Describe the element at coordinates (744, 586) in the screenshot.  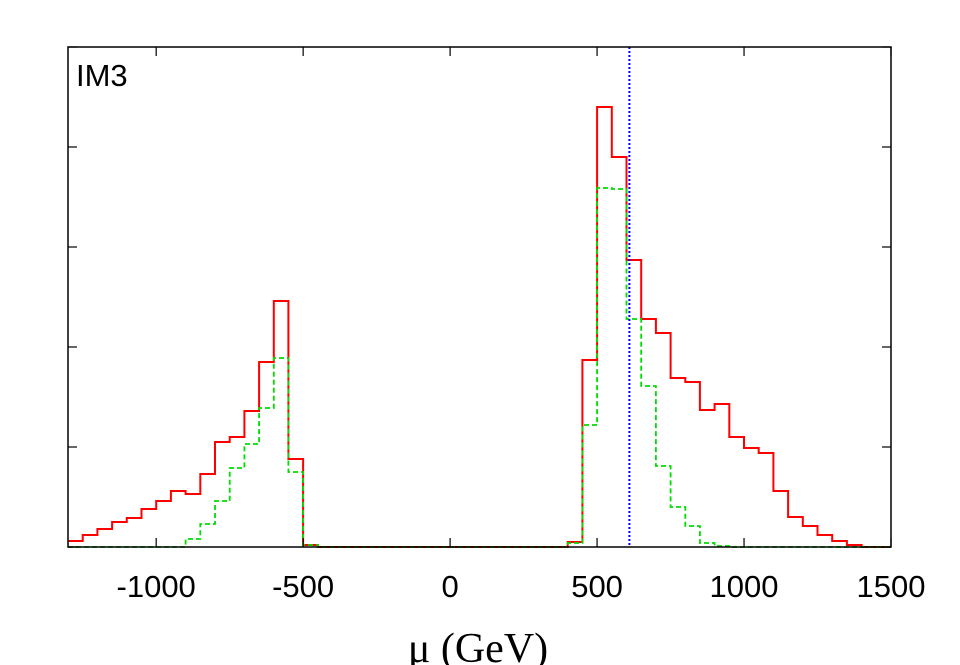
I see `x-tick-label: 1000` at that location.